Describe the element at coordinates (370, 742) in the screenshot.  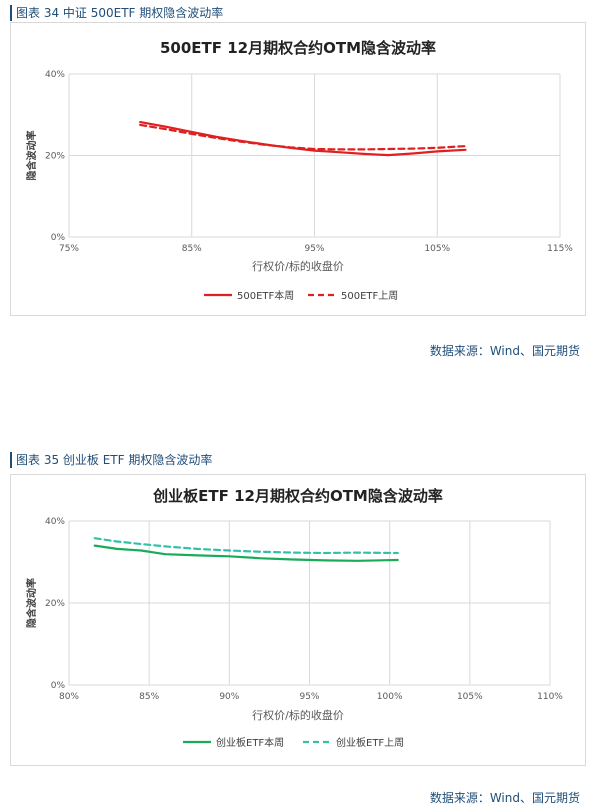
I see `legend-label: 创业板ETF上周` at that location.